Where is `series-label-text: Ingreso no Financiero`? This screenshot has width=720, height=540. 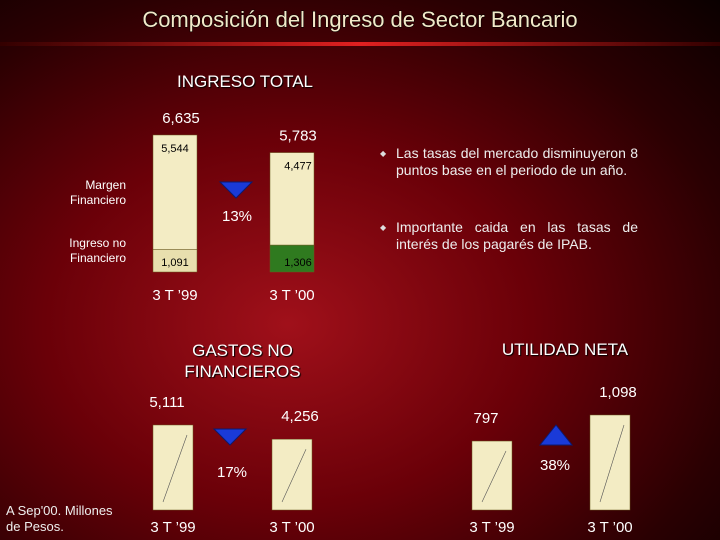
series-label-text: Ingreso no Financiero is located at coordinates (97, 250).